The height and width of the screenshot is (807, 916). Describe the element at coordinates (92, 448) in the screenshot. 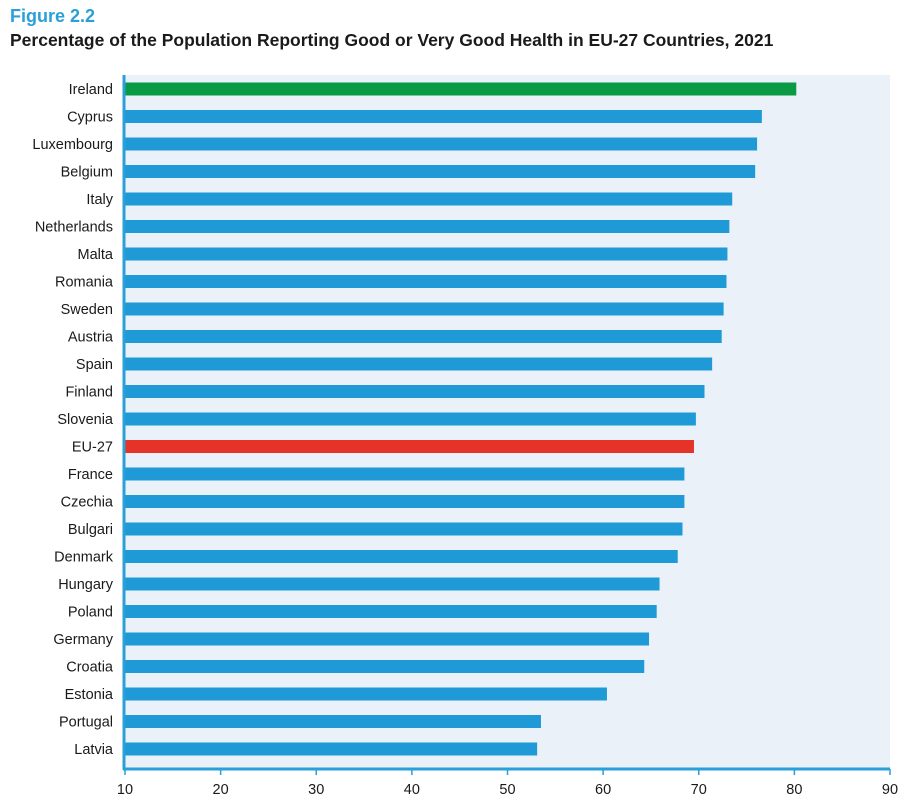

I see `category-label: EU-27` at that location.